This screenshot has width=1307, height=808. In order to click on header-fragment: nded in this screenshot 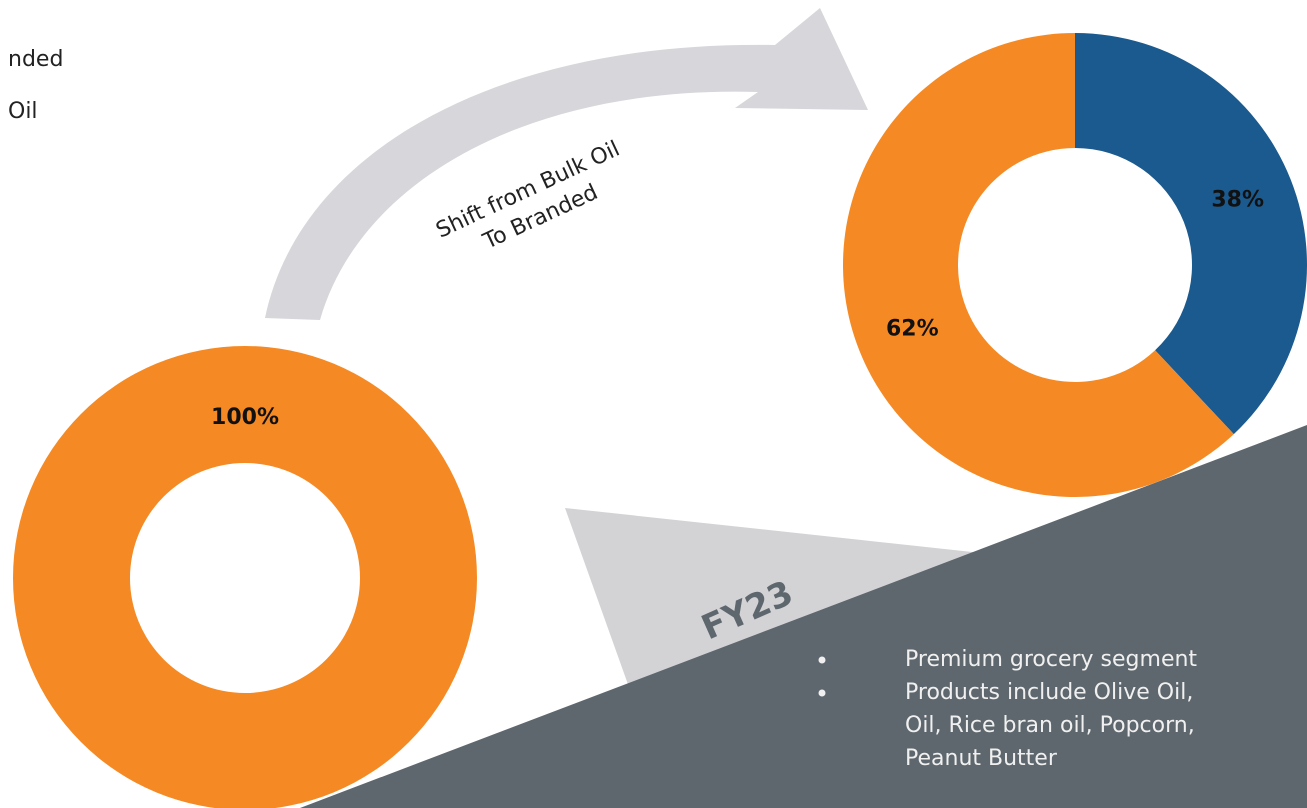, I will do `click(35, 59)`.